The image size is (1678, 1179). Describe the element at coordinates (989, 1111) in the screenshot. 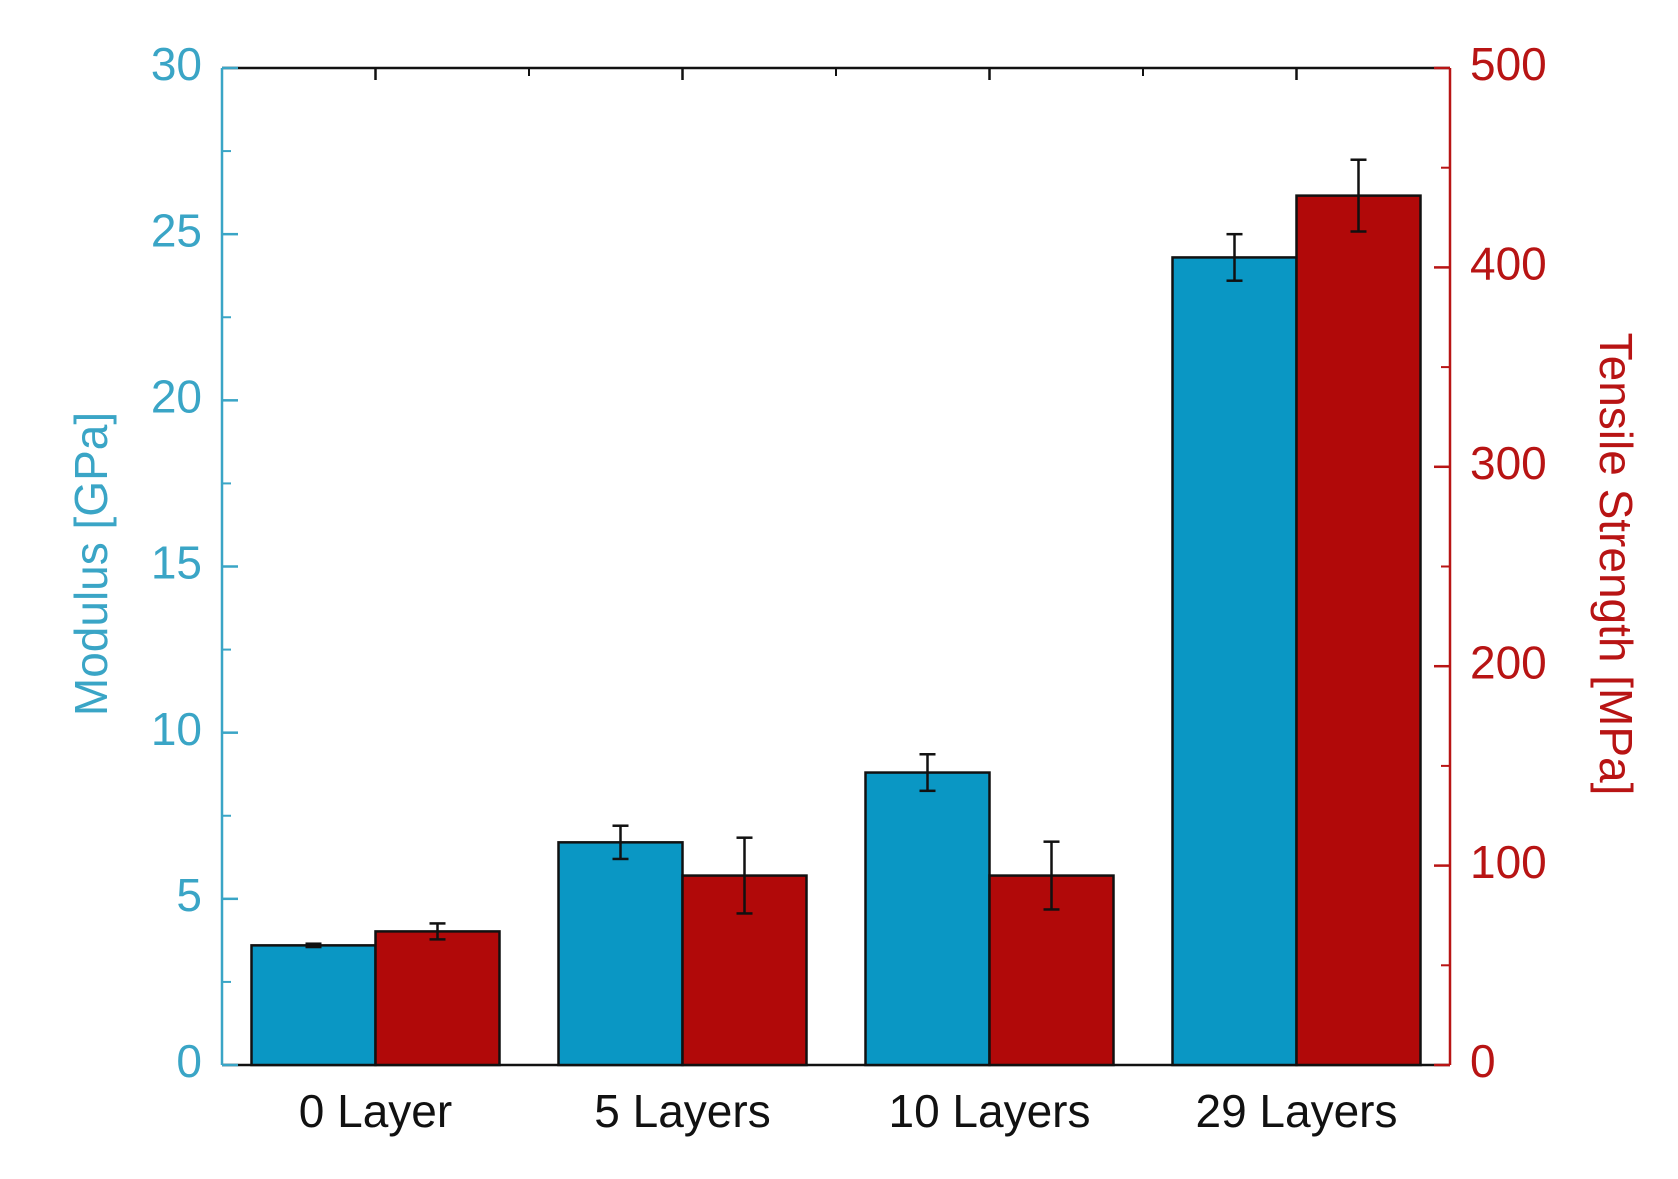

I see `x-category-label: 10 Layers` at that location.